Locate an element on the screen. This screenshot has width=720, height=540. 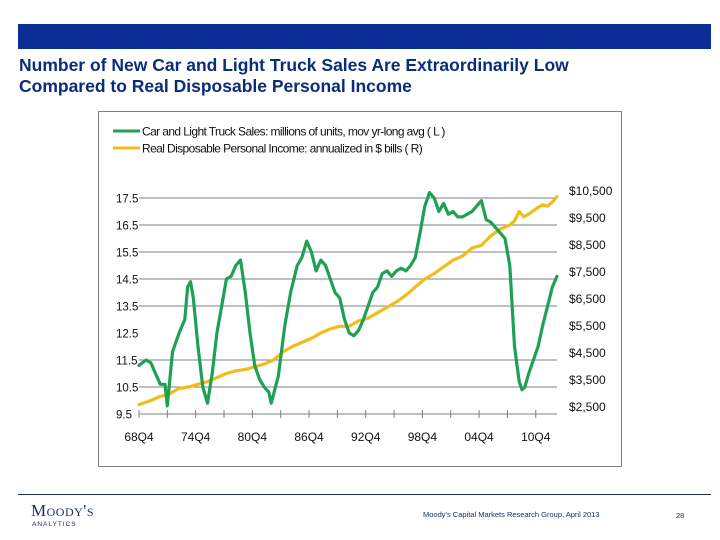
y-left-tick-label: 10.5 is located at coordinates (127, 389).